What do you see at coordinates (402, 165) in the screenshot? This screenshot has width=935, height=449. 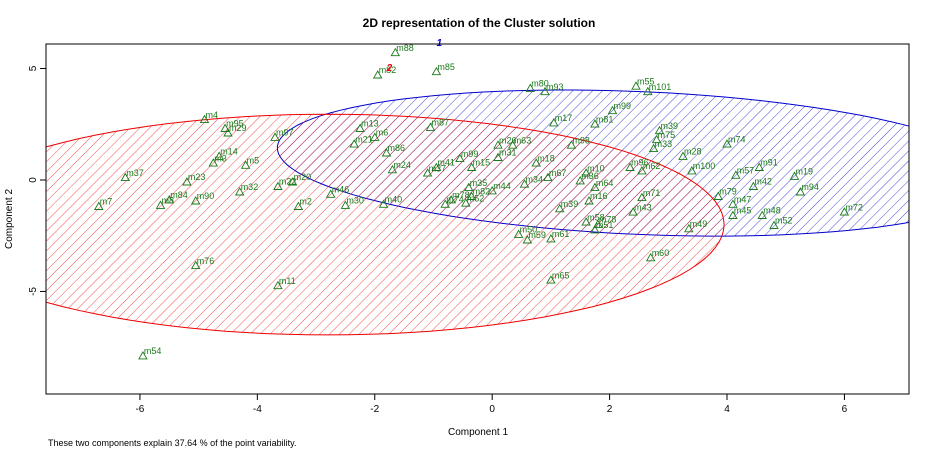 I see `point-label: m24` at bounding box center [402, 165].